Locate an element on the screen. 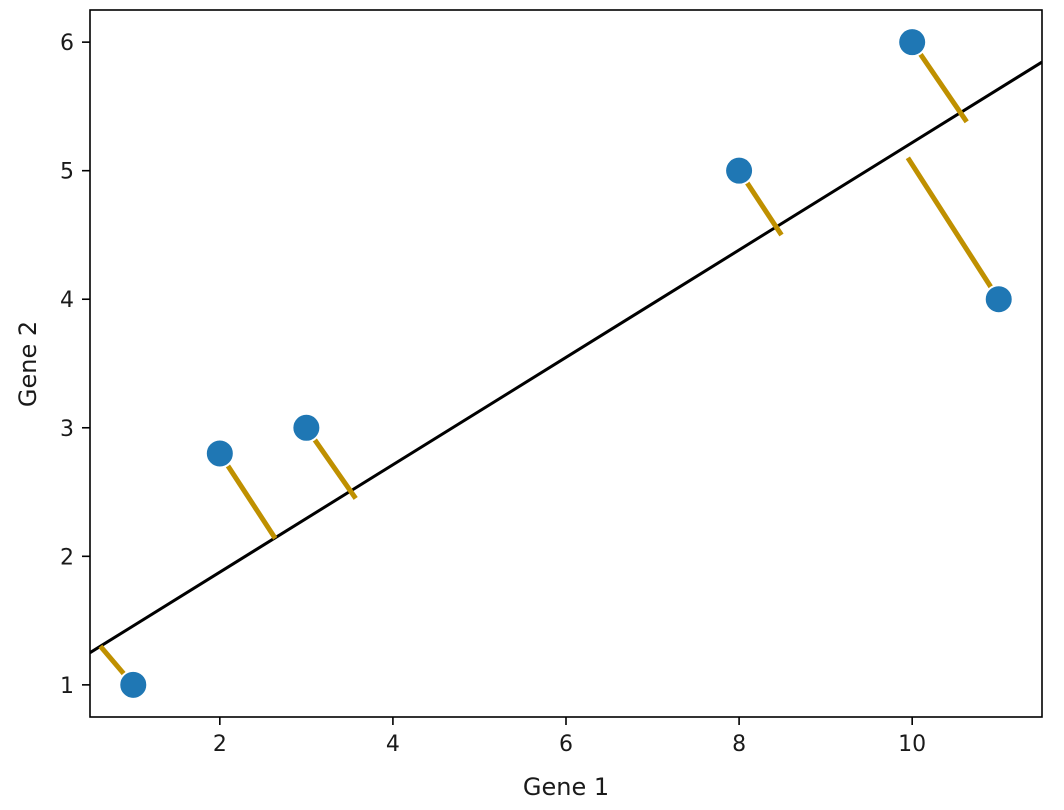 This screenshot has width=1064, height=810. x-axis-label: Gene 1 is located at coordinates (566, 787).